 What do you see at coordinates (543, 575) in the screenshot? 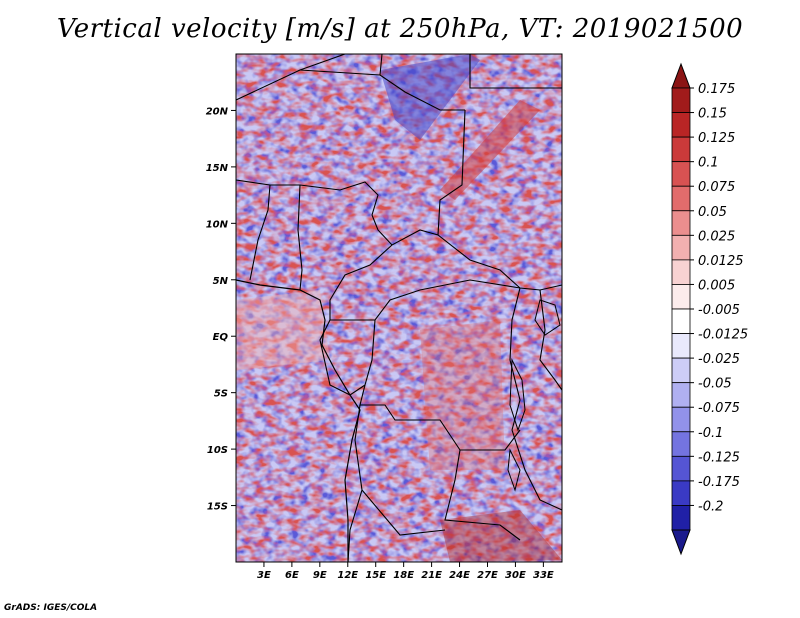
I see `x-tick-label: 33E` at bounding box center [543, 575].